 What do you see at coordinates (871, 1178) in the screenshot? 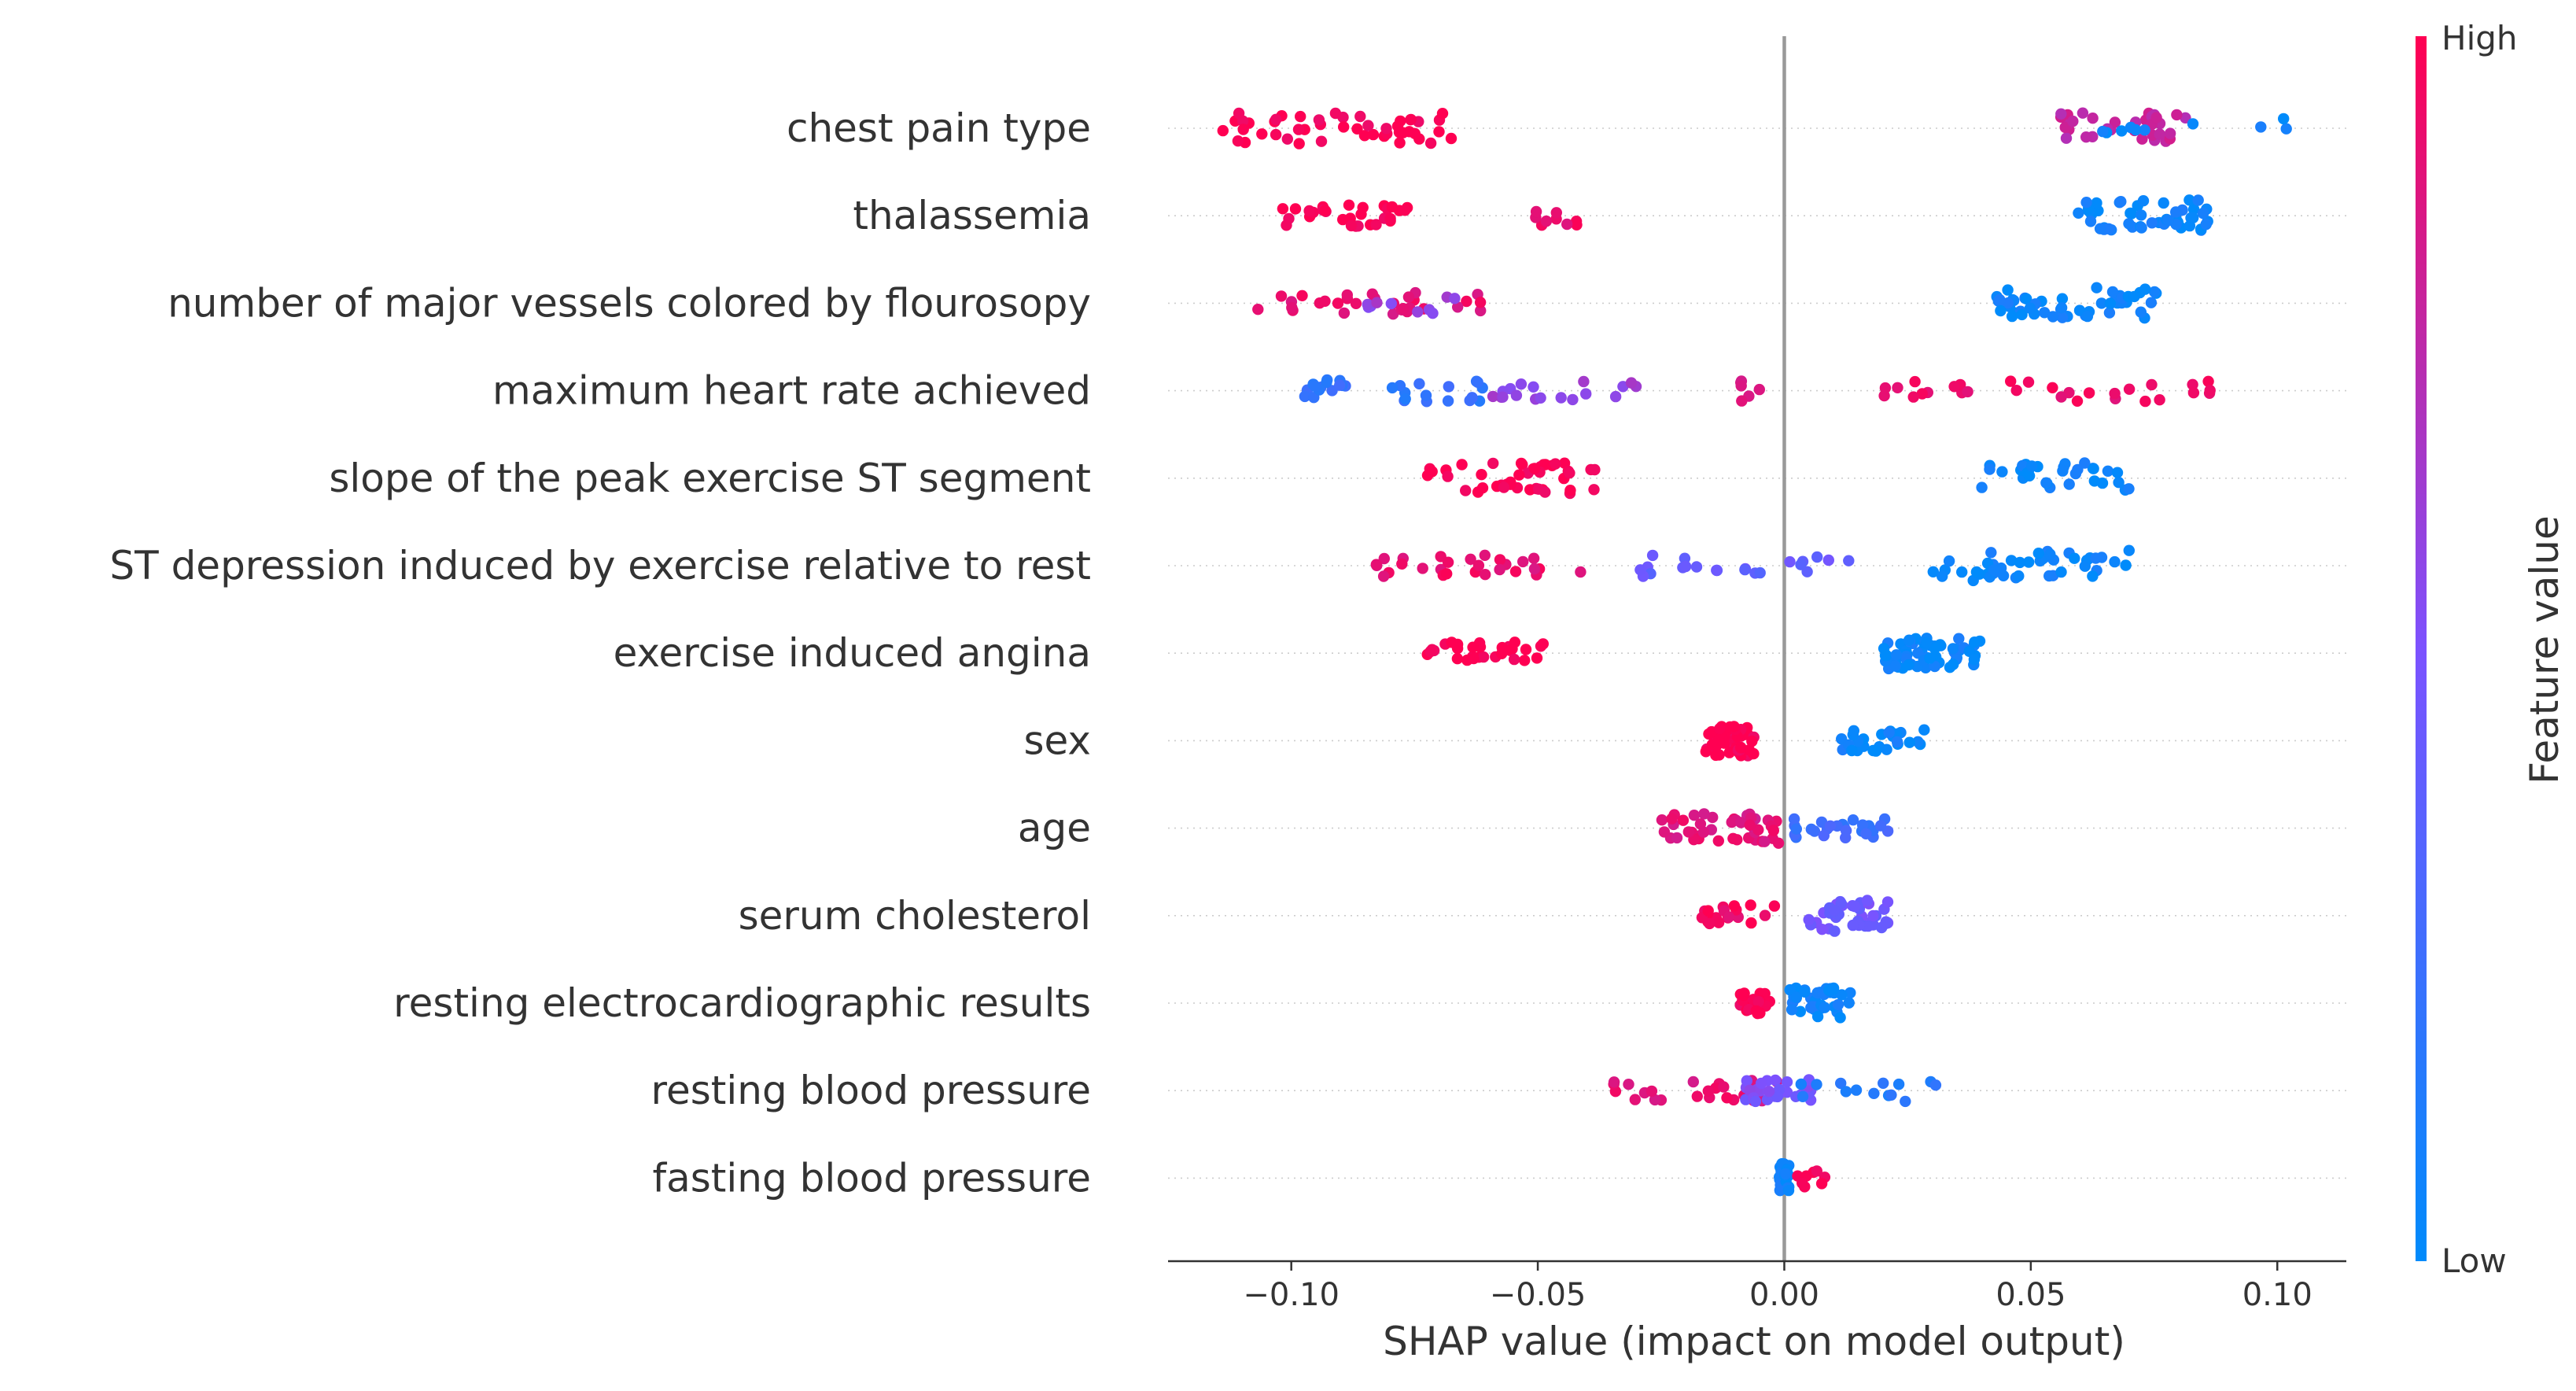
I see `feature-label: fasting blood pressure` at bounding box center [871, 1178].